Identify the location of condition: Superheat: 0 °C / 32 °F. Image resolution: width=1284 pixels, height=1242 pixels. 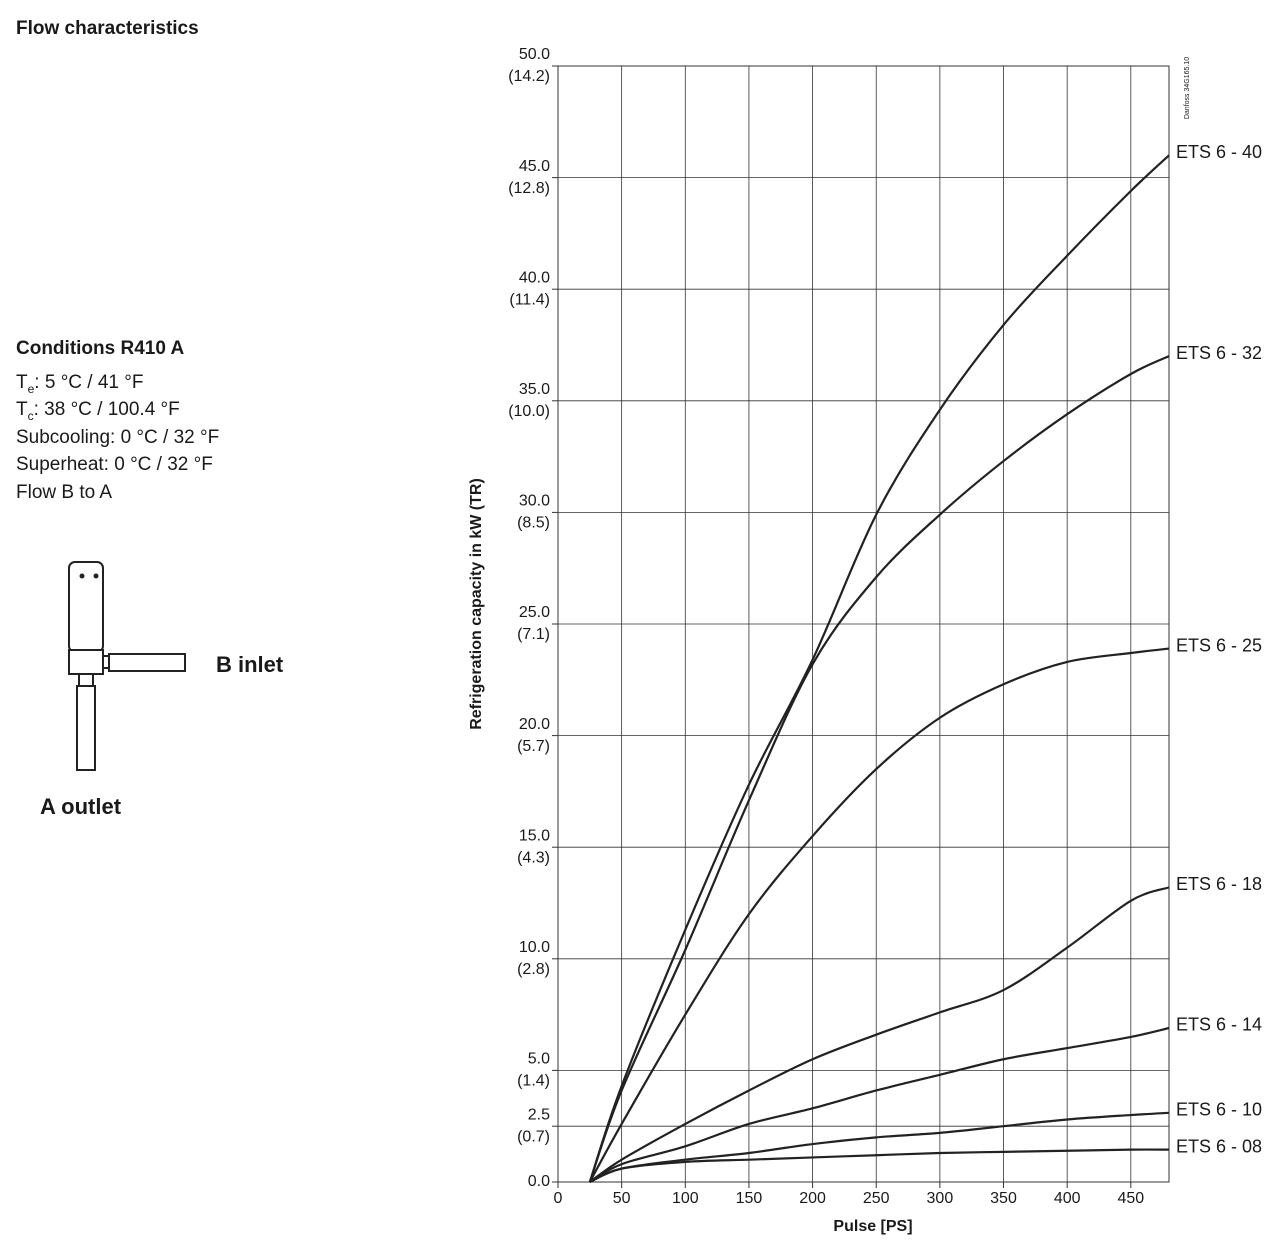
(114, 464).